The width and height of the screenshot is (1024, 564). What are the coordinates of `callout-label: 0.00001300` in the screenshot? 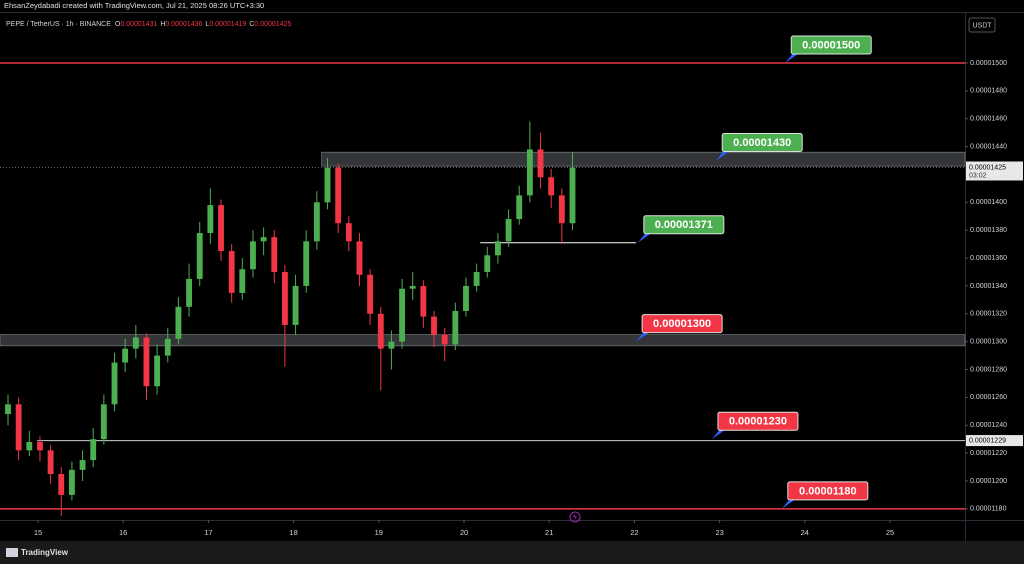 It's located at (682, 324).